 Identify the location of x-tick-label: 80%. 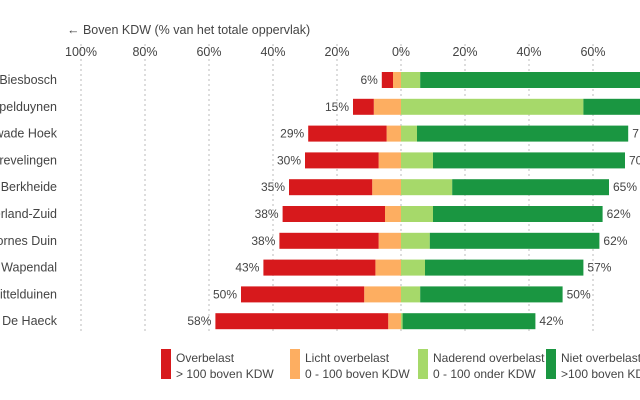
(144, 52).